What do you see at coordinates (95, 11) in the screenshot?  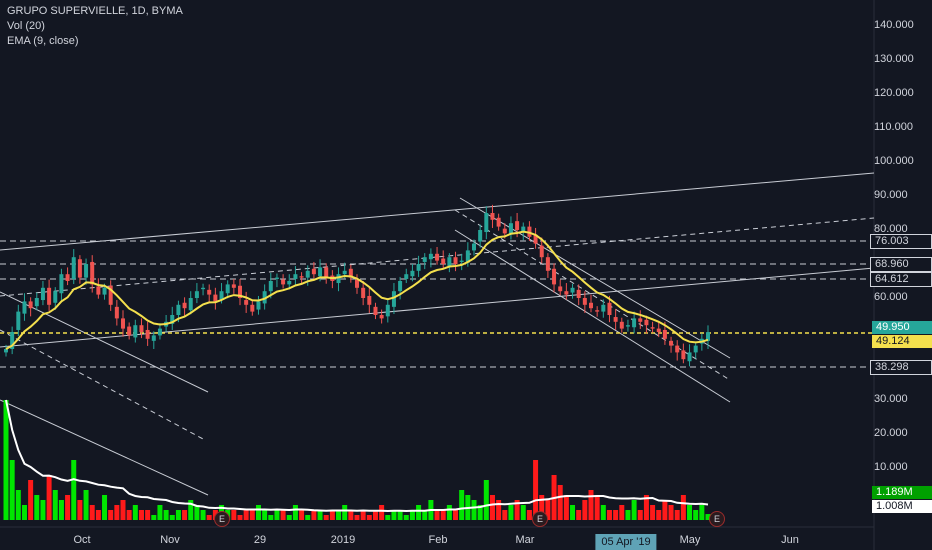 I see `legend-symbol: GRUPO SUPERVIELLE, 1D, BYMA` at bounding box center [95, 11].